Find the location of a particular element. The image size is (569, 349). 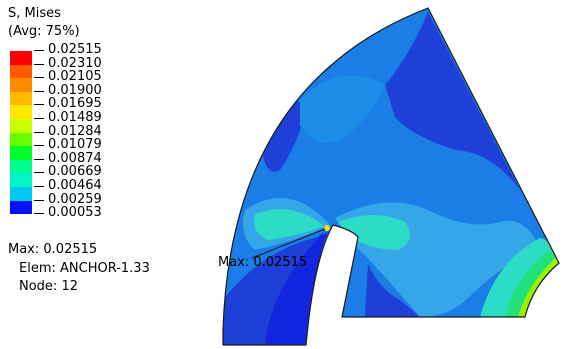

legend-tick-label: 0.00259 is located at coordinates (68, 199).